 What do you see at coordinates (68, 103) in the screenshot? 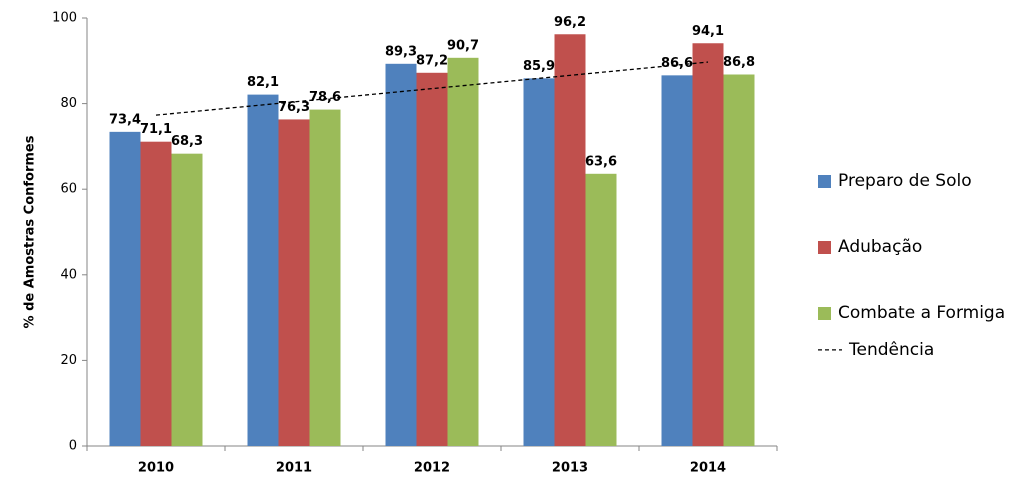
I see `y-tick-label: 80` at bounding box center [68, 103].